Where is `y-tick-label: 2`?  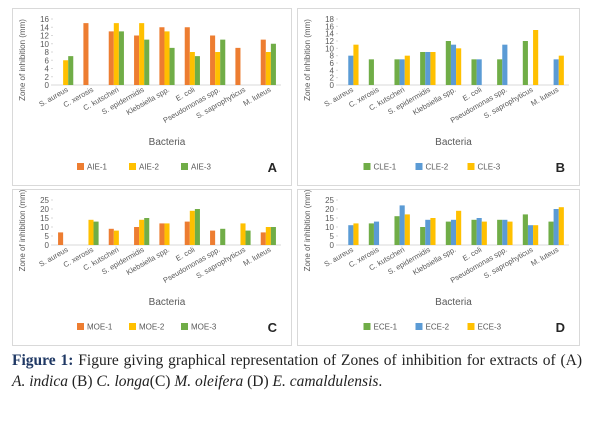 y-tick-label: 2 is located at coordinates (332, 78).